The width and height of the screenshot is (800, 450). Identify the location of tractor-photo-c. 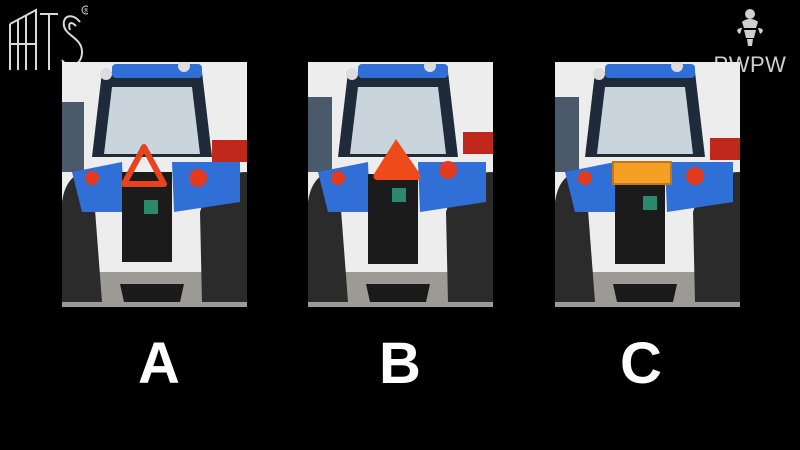
(647, 184).